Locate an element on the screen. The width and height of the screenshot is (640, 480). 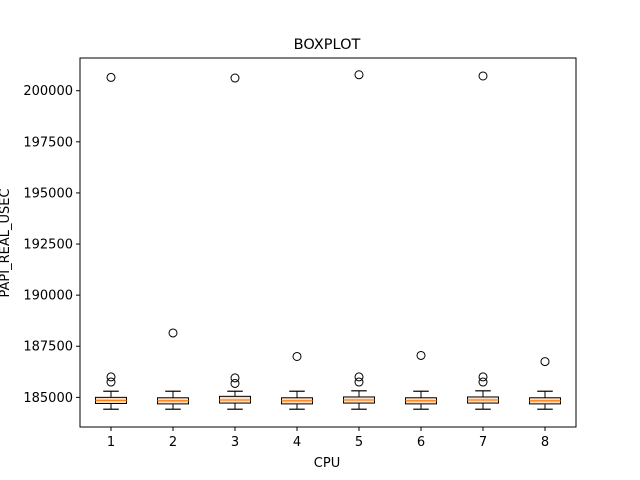
y-tick-label-195000: 195000 is located at coordinates (48, 193).